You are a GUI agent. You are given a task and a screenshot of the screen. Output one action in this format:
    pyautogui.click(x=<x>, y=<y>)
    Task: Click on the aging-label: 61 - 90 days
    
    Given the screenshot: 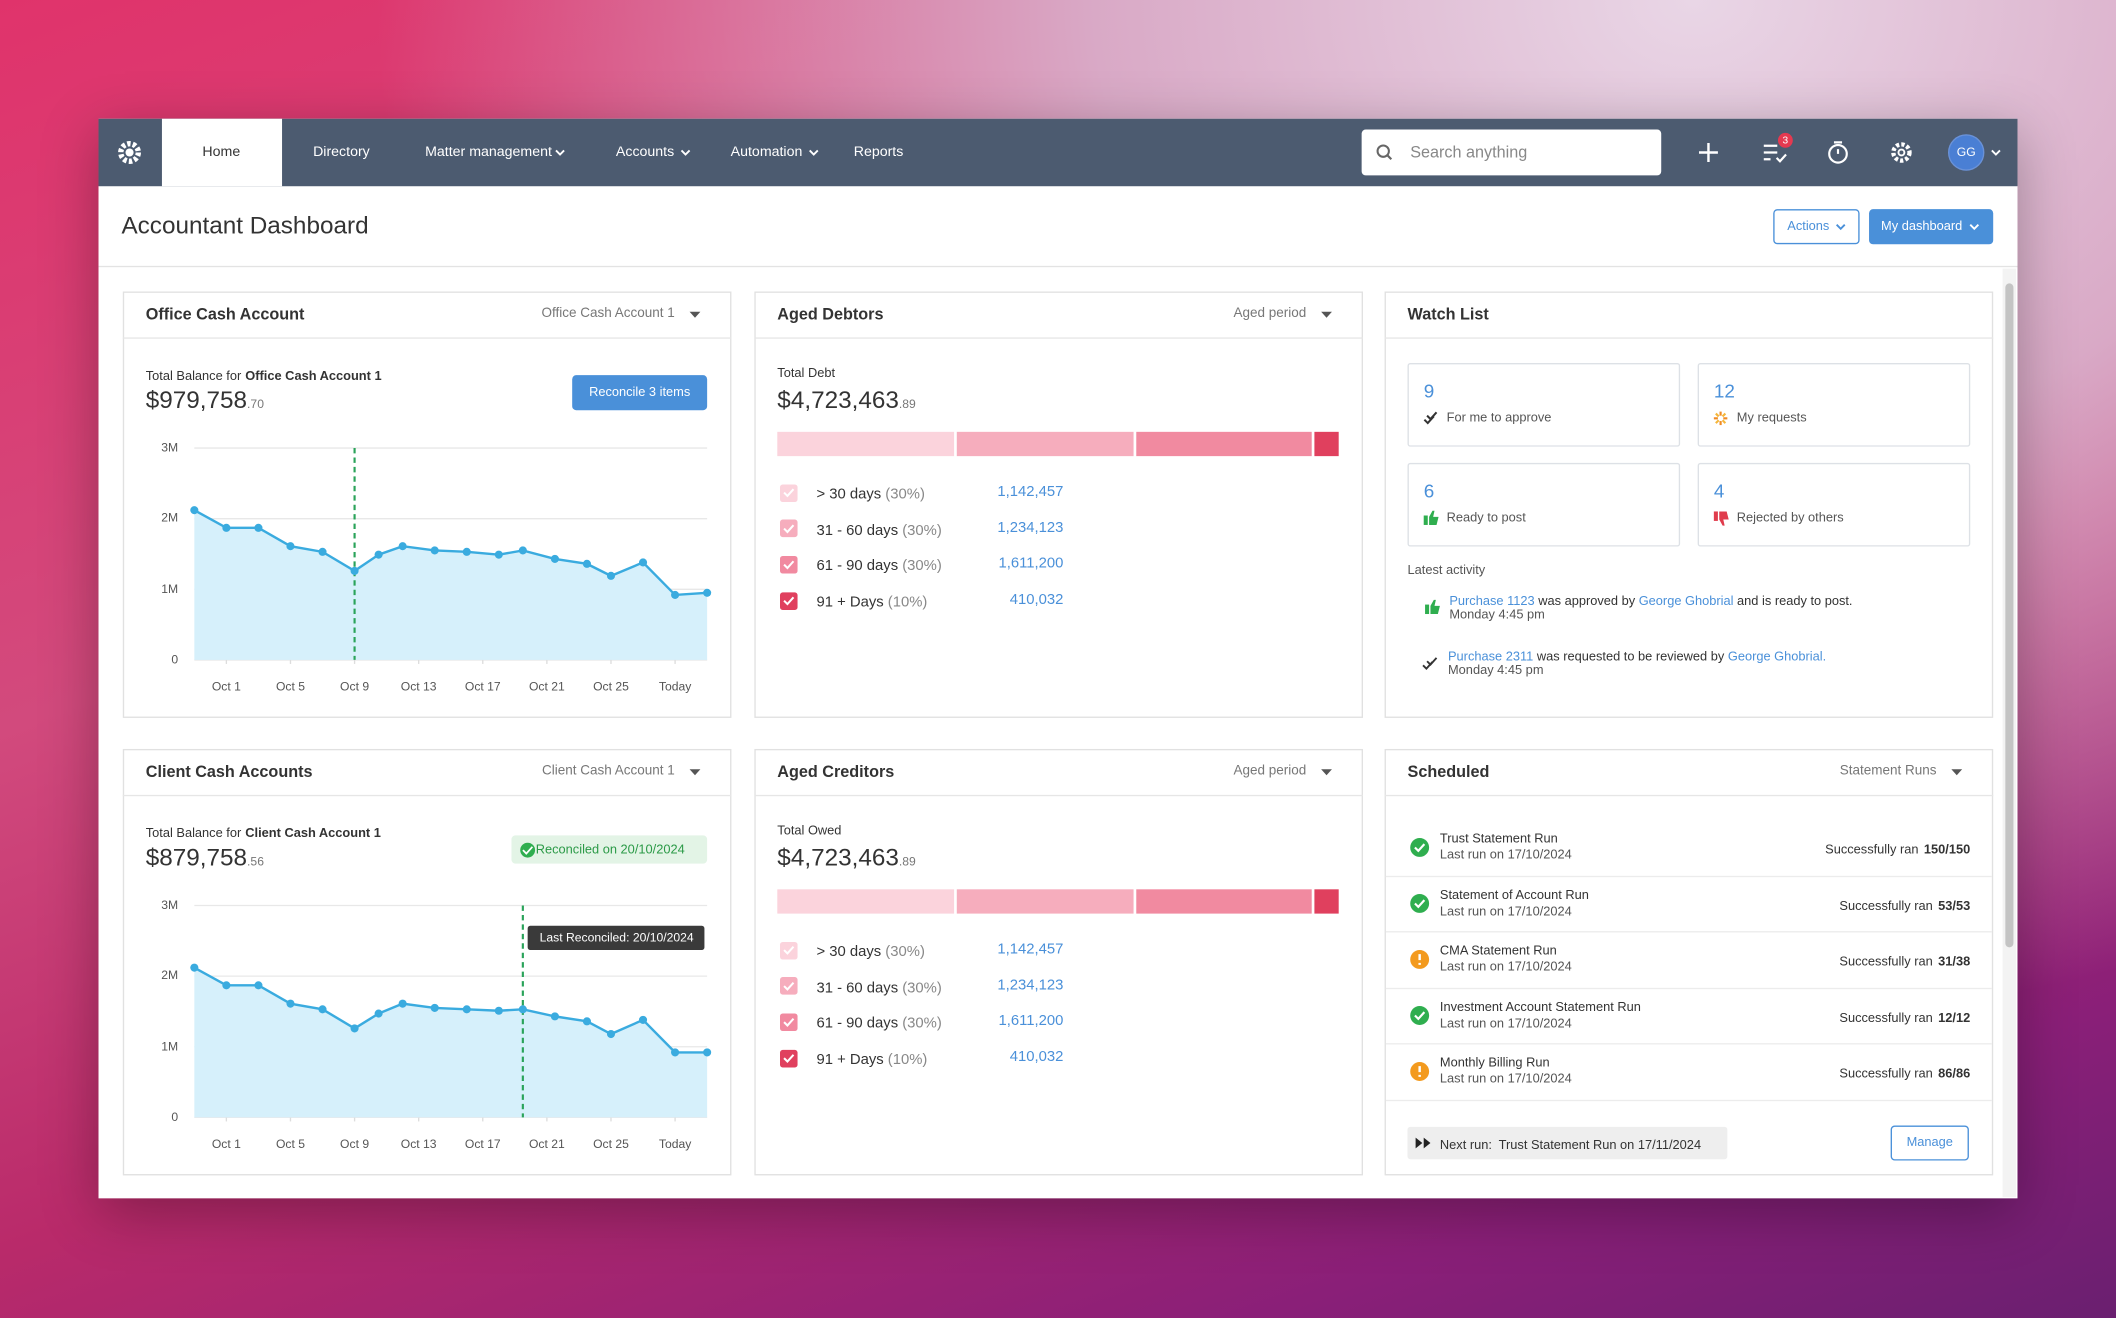 What is the action you would take?
    pyautogui.click(x=857, y=566)
    